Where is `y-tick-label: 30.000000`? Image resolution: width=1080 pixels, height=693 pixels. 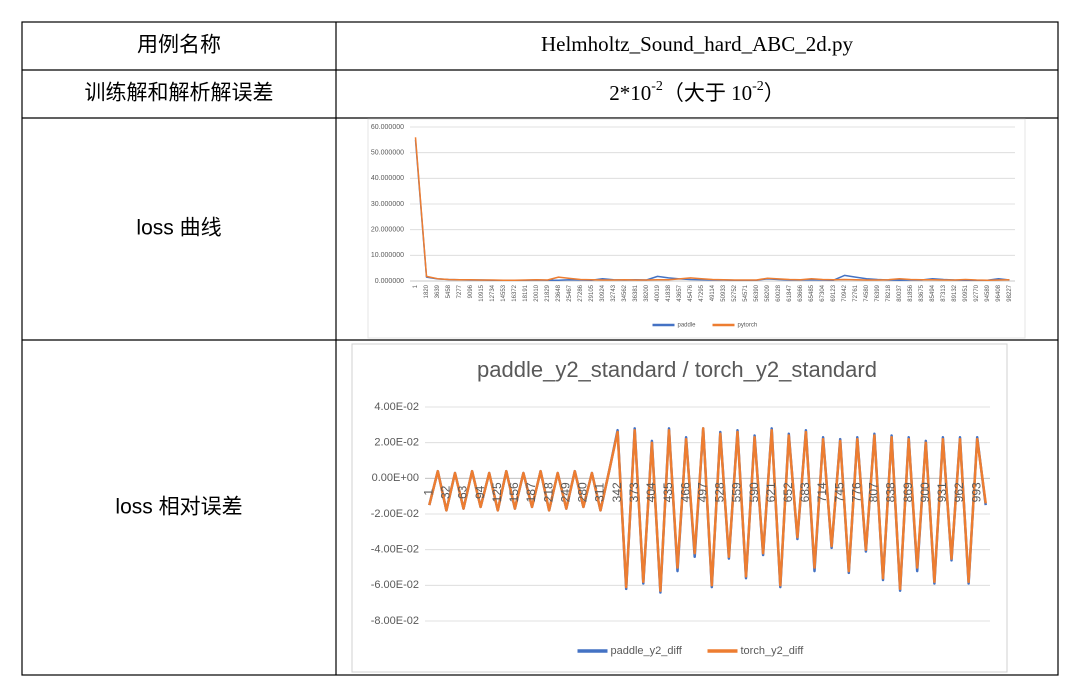
y-tick-label: 30.000000 is located at coordinates (387, 204).